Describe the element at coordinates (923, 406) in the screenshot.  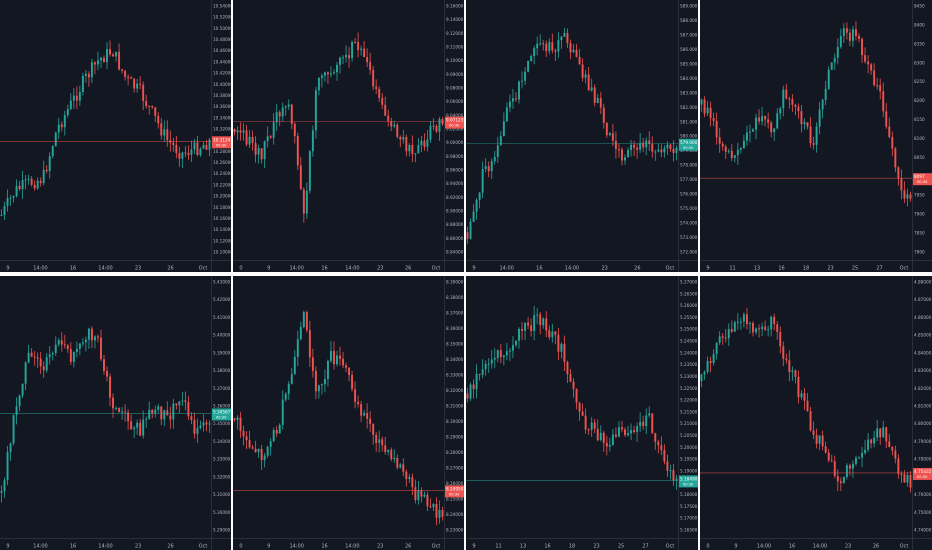
I see `y-axis-tick-label: 4.81000` at that location.